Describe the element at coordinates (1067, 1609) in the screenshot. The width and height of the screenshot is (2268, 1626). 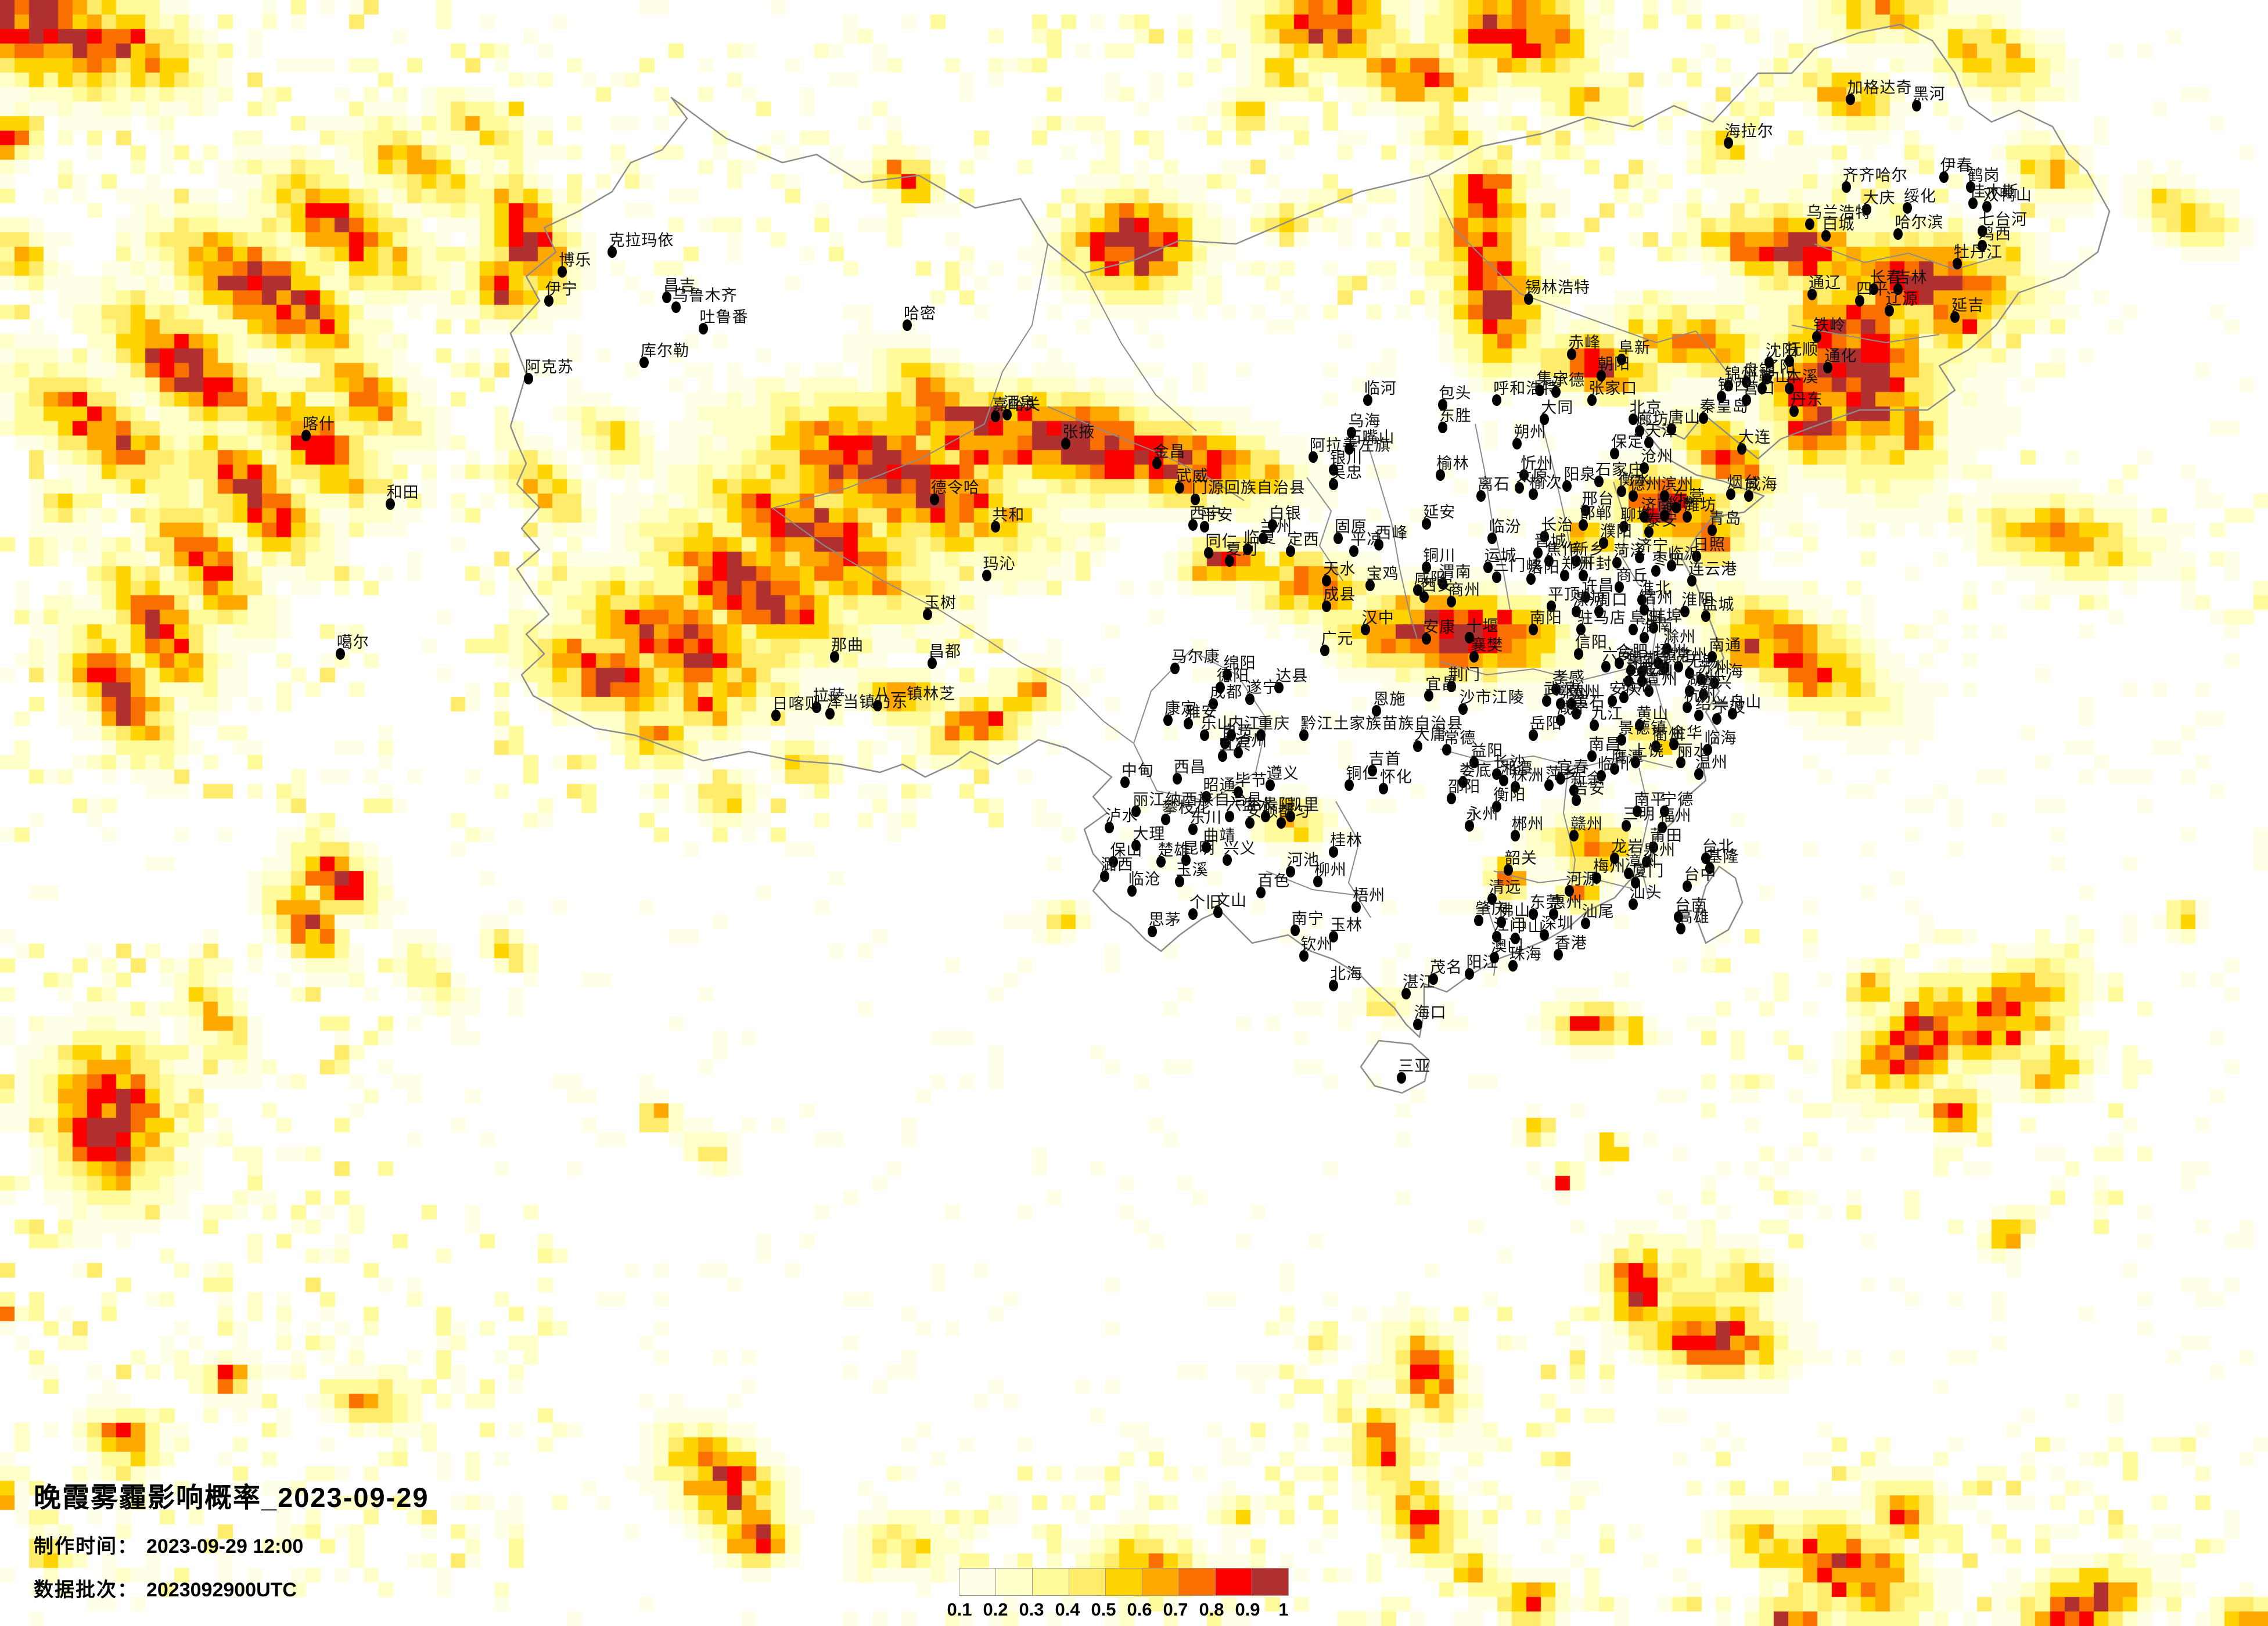
I see `legend-tick: 0.4` at that location.